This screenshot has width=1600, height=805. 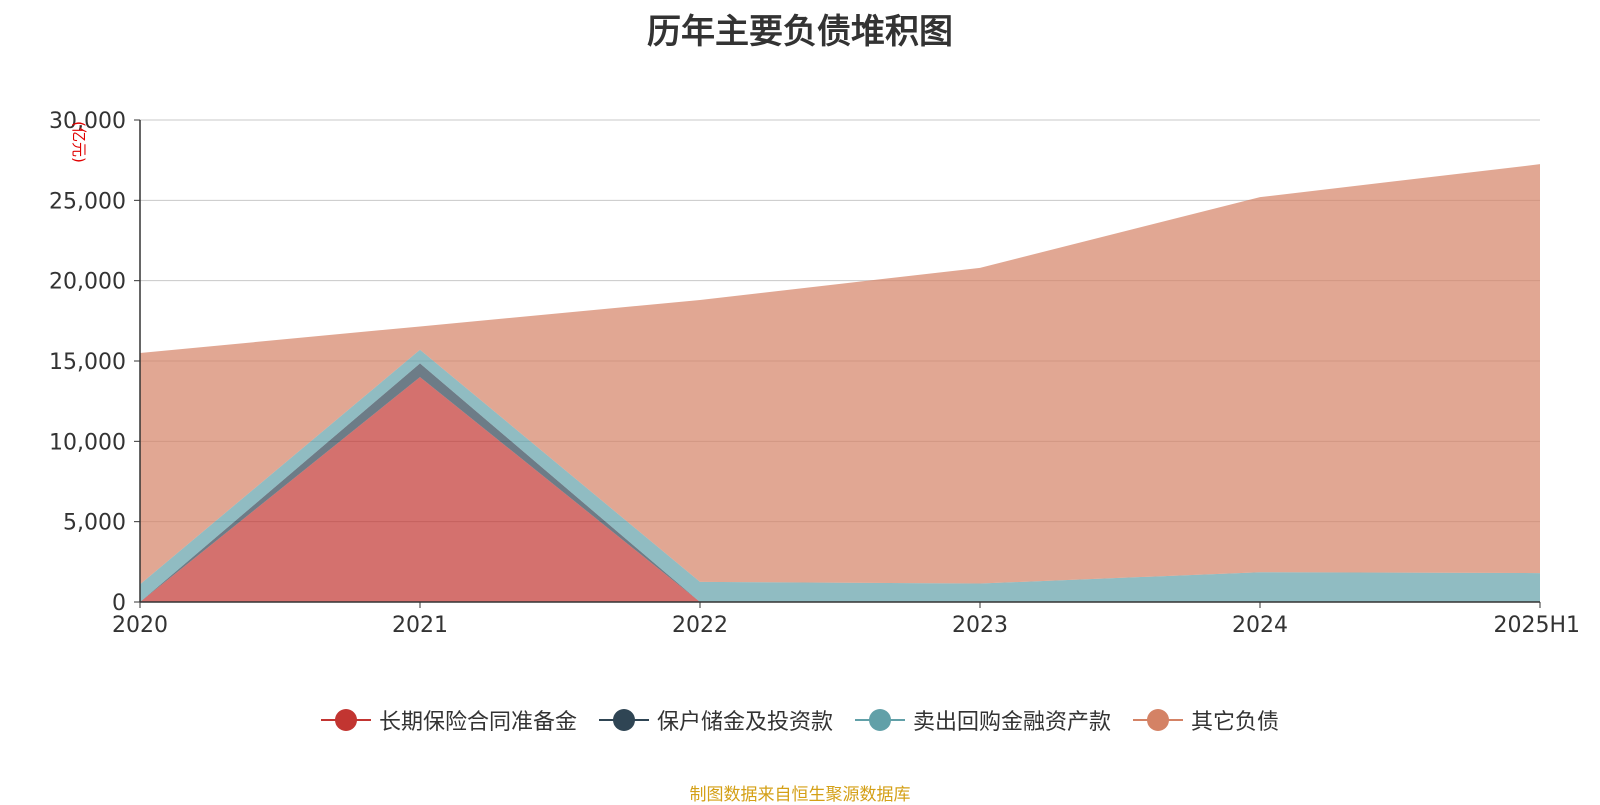 I want to click on legend-label: 长期保险合同准备金, so click(x=477, y=722).